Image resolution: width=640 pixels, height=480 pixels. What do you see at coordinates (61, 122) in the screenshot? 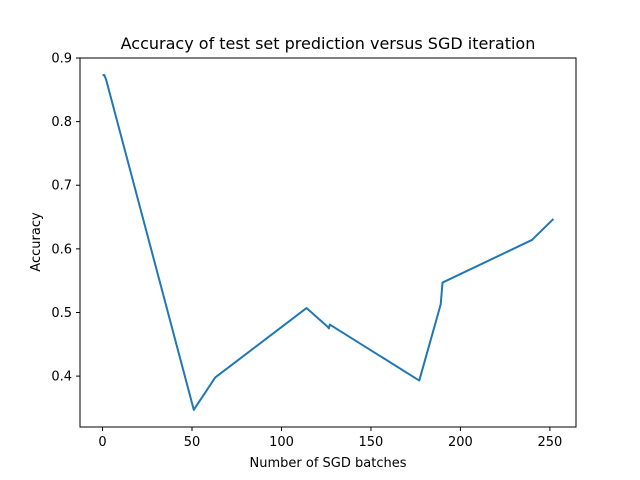
I see `y-tick-label: 0.8` at bounding box center [61, 122].